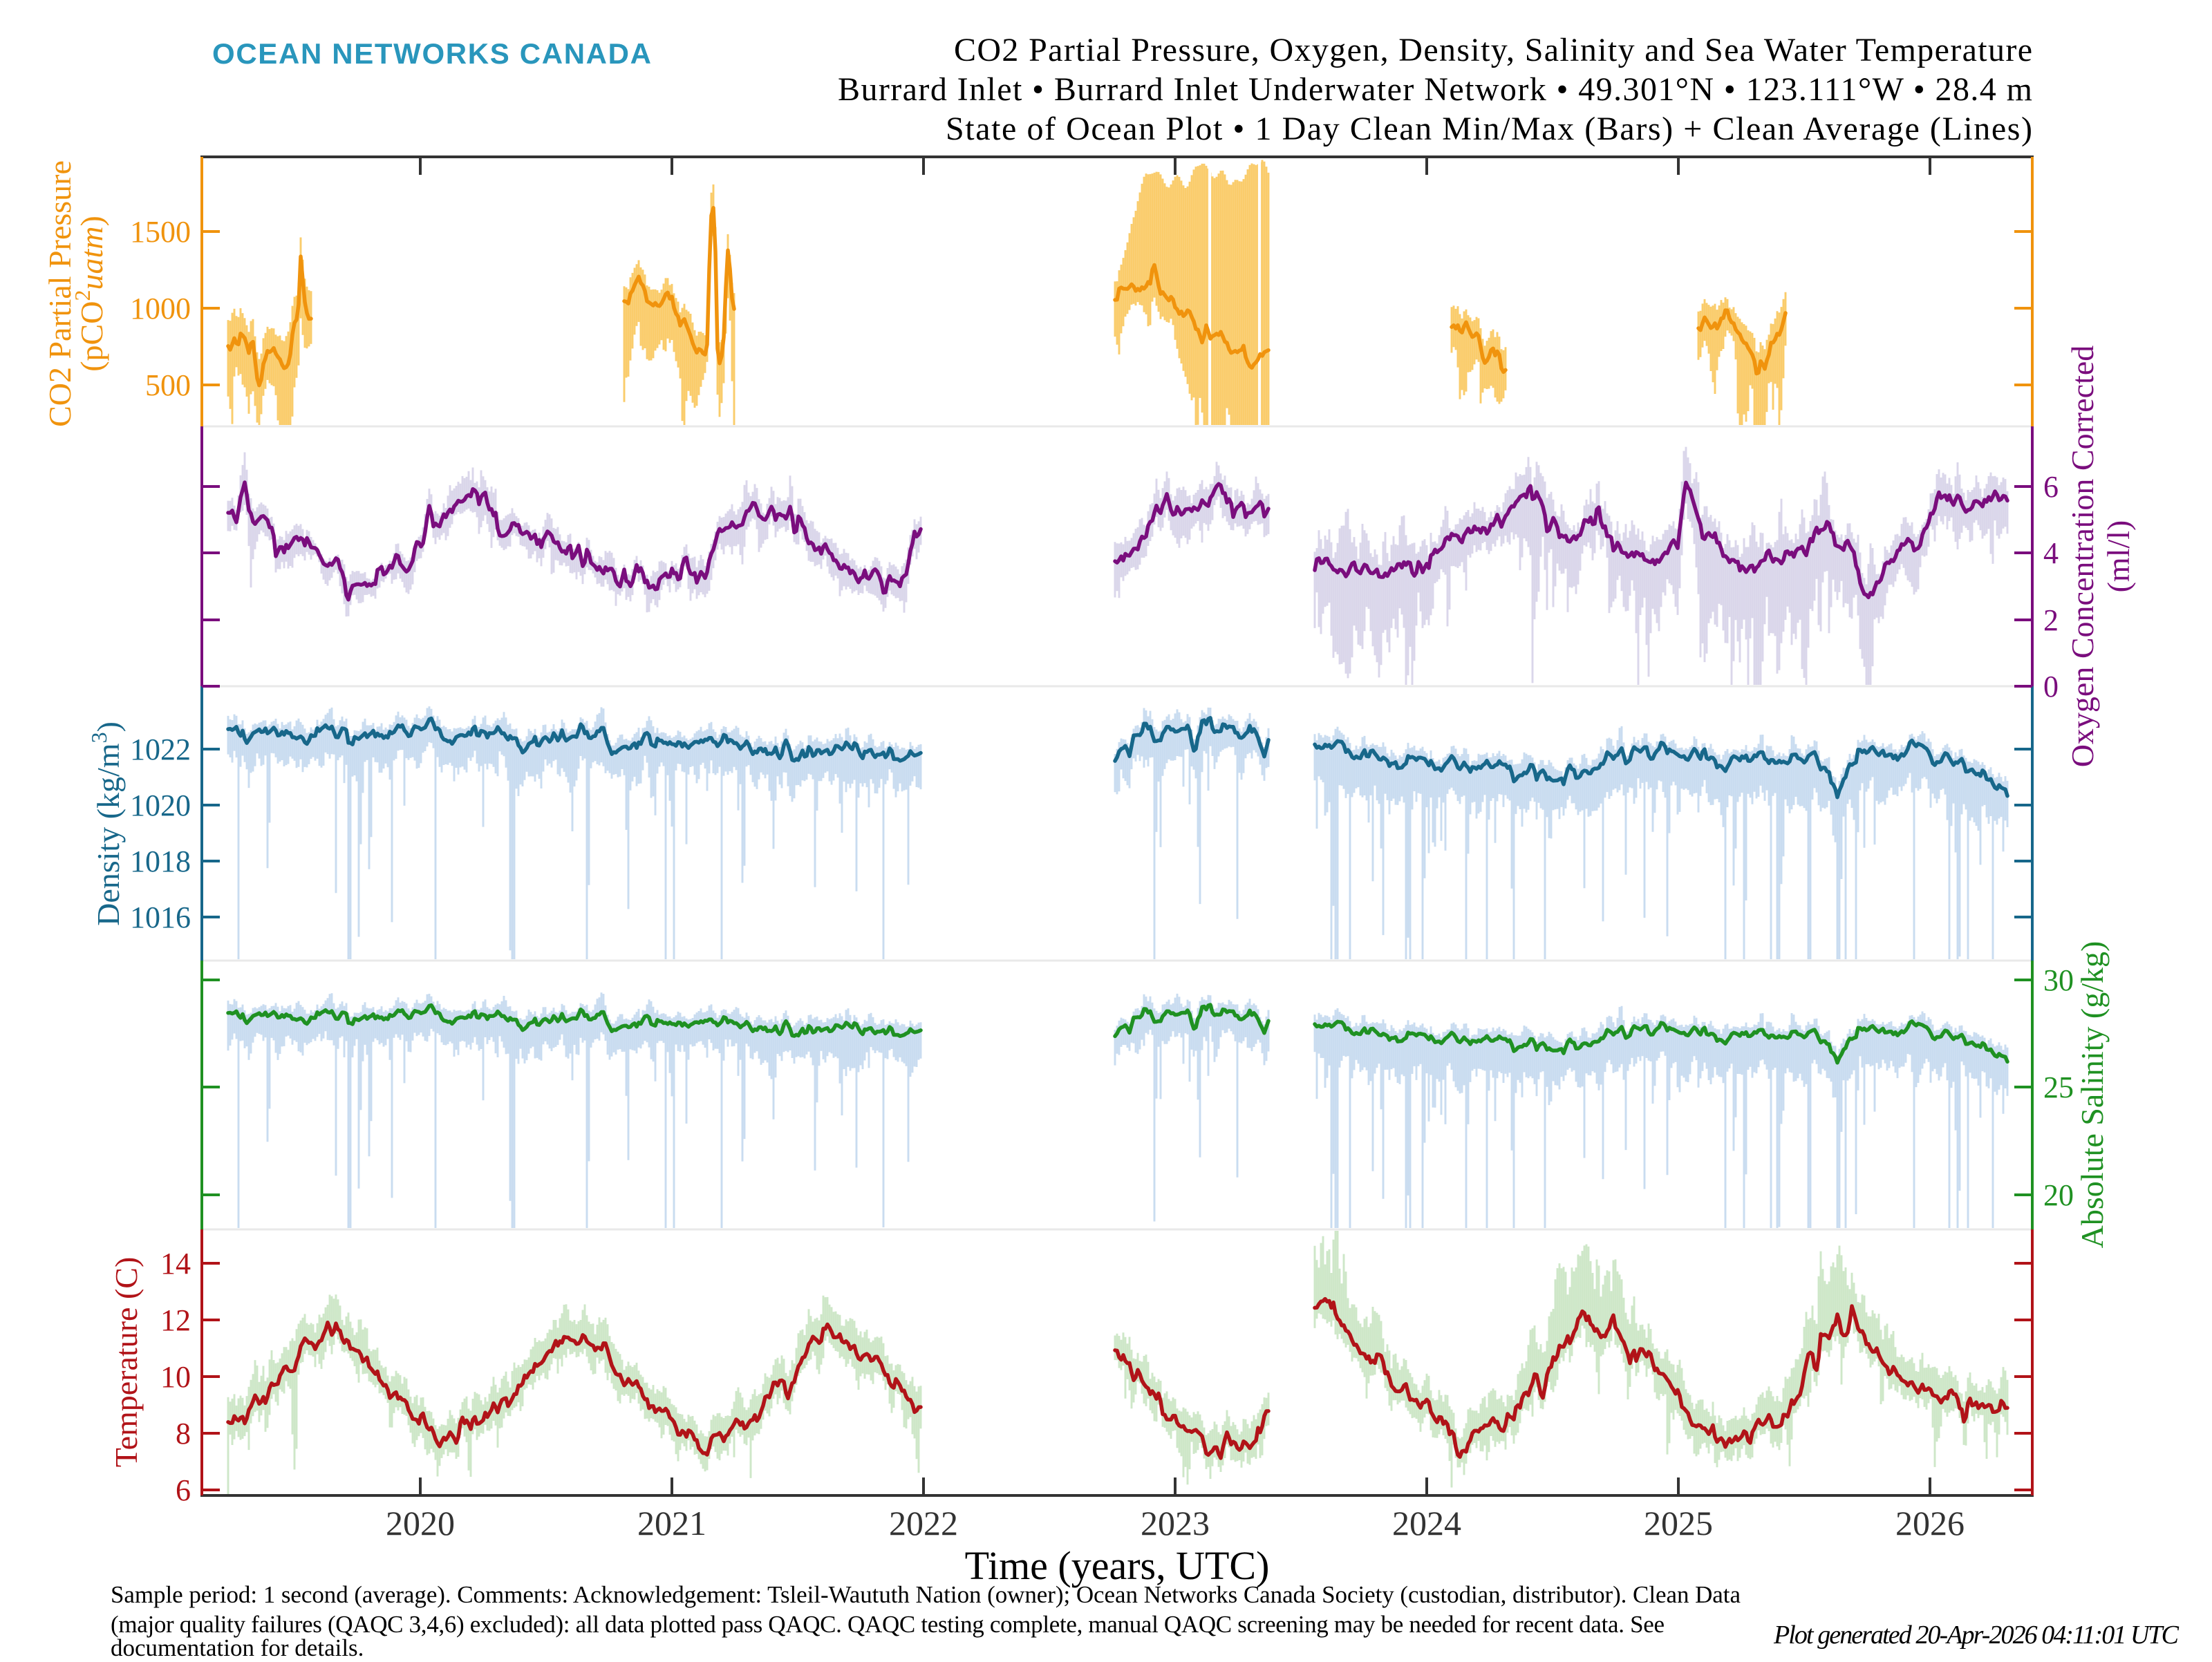  What do you see at coordinates (168, 385) in the screenshot?
I see `svg-text: 500` at bounding box center [168, 385].